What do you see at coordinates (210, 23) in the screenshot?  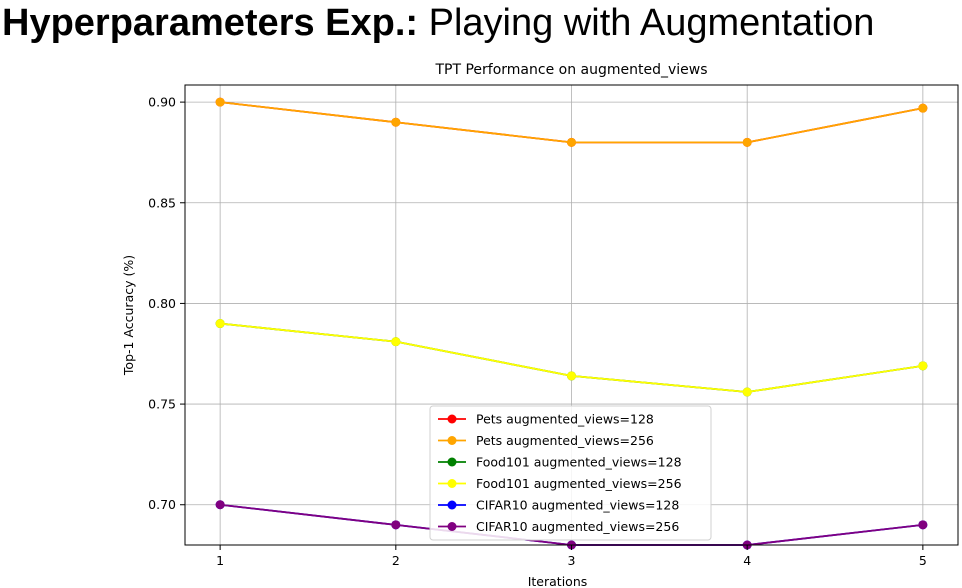 I see `slide-title-bold: Hyperparameters Exp.:` at bounding box center [210, 23].